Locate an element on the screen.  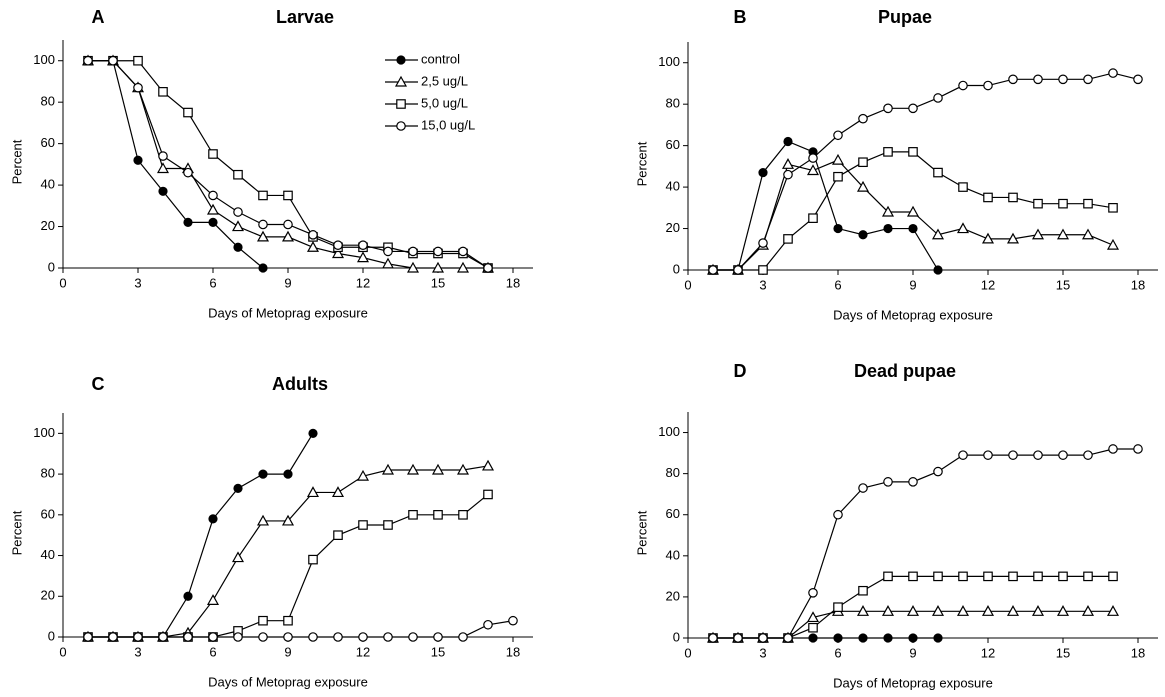
y-tick-label: 60 is located at coordinates (673, 513).